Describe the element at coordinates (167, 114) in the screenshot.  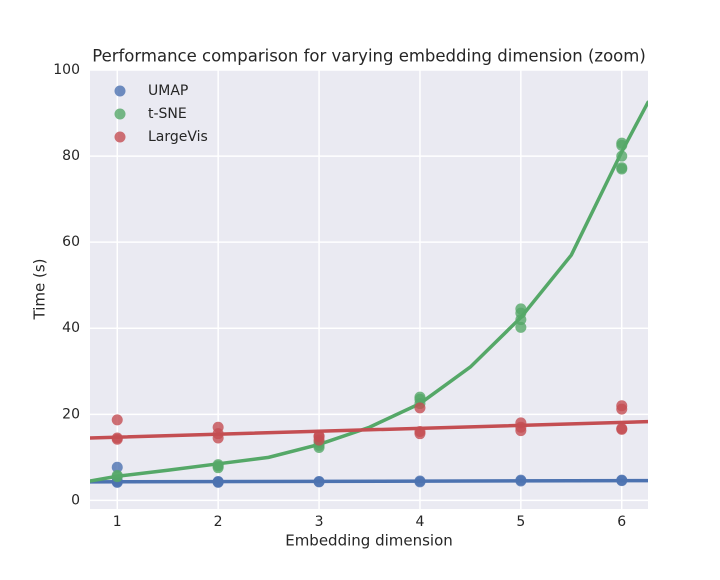
I see `legend-label: t-SNE` at that location.